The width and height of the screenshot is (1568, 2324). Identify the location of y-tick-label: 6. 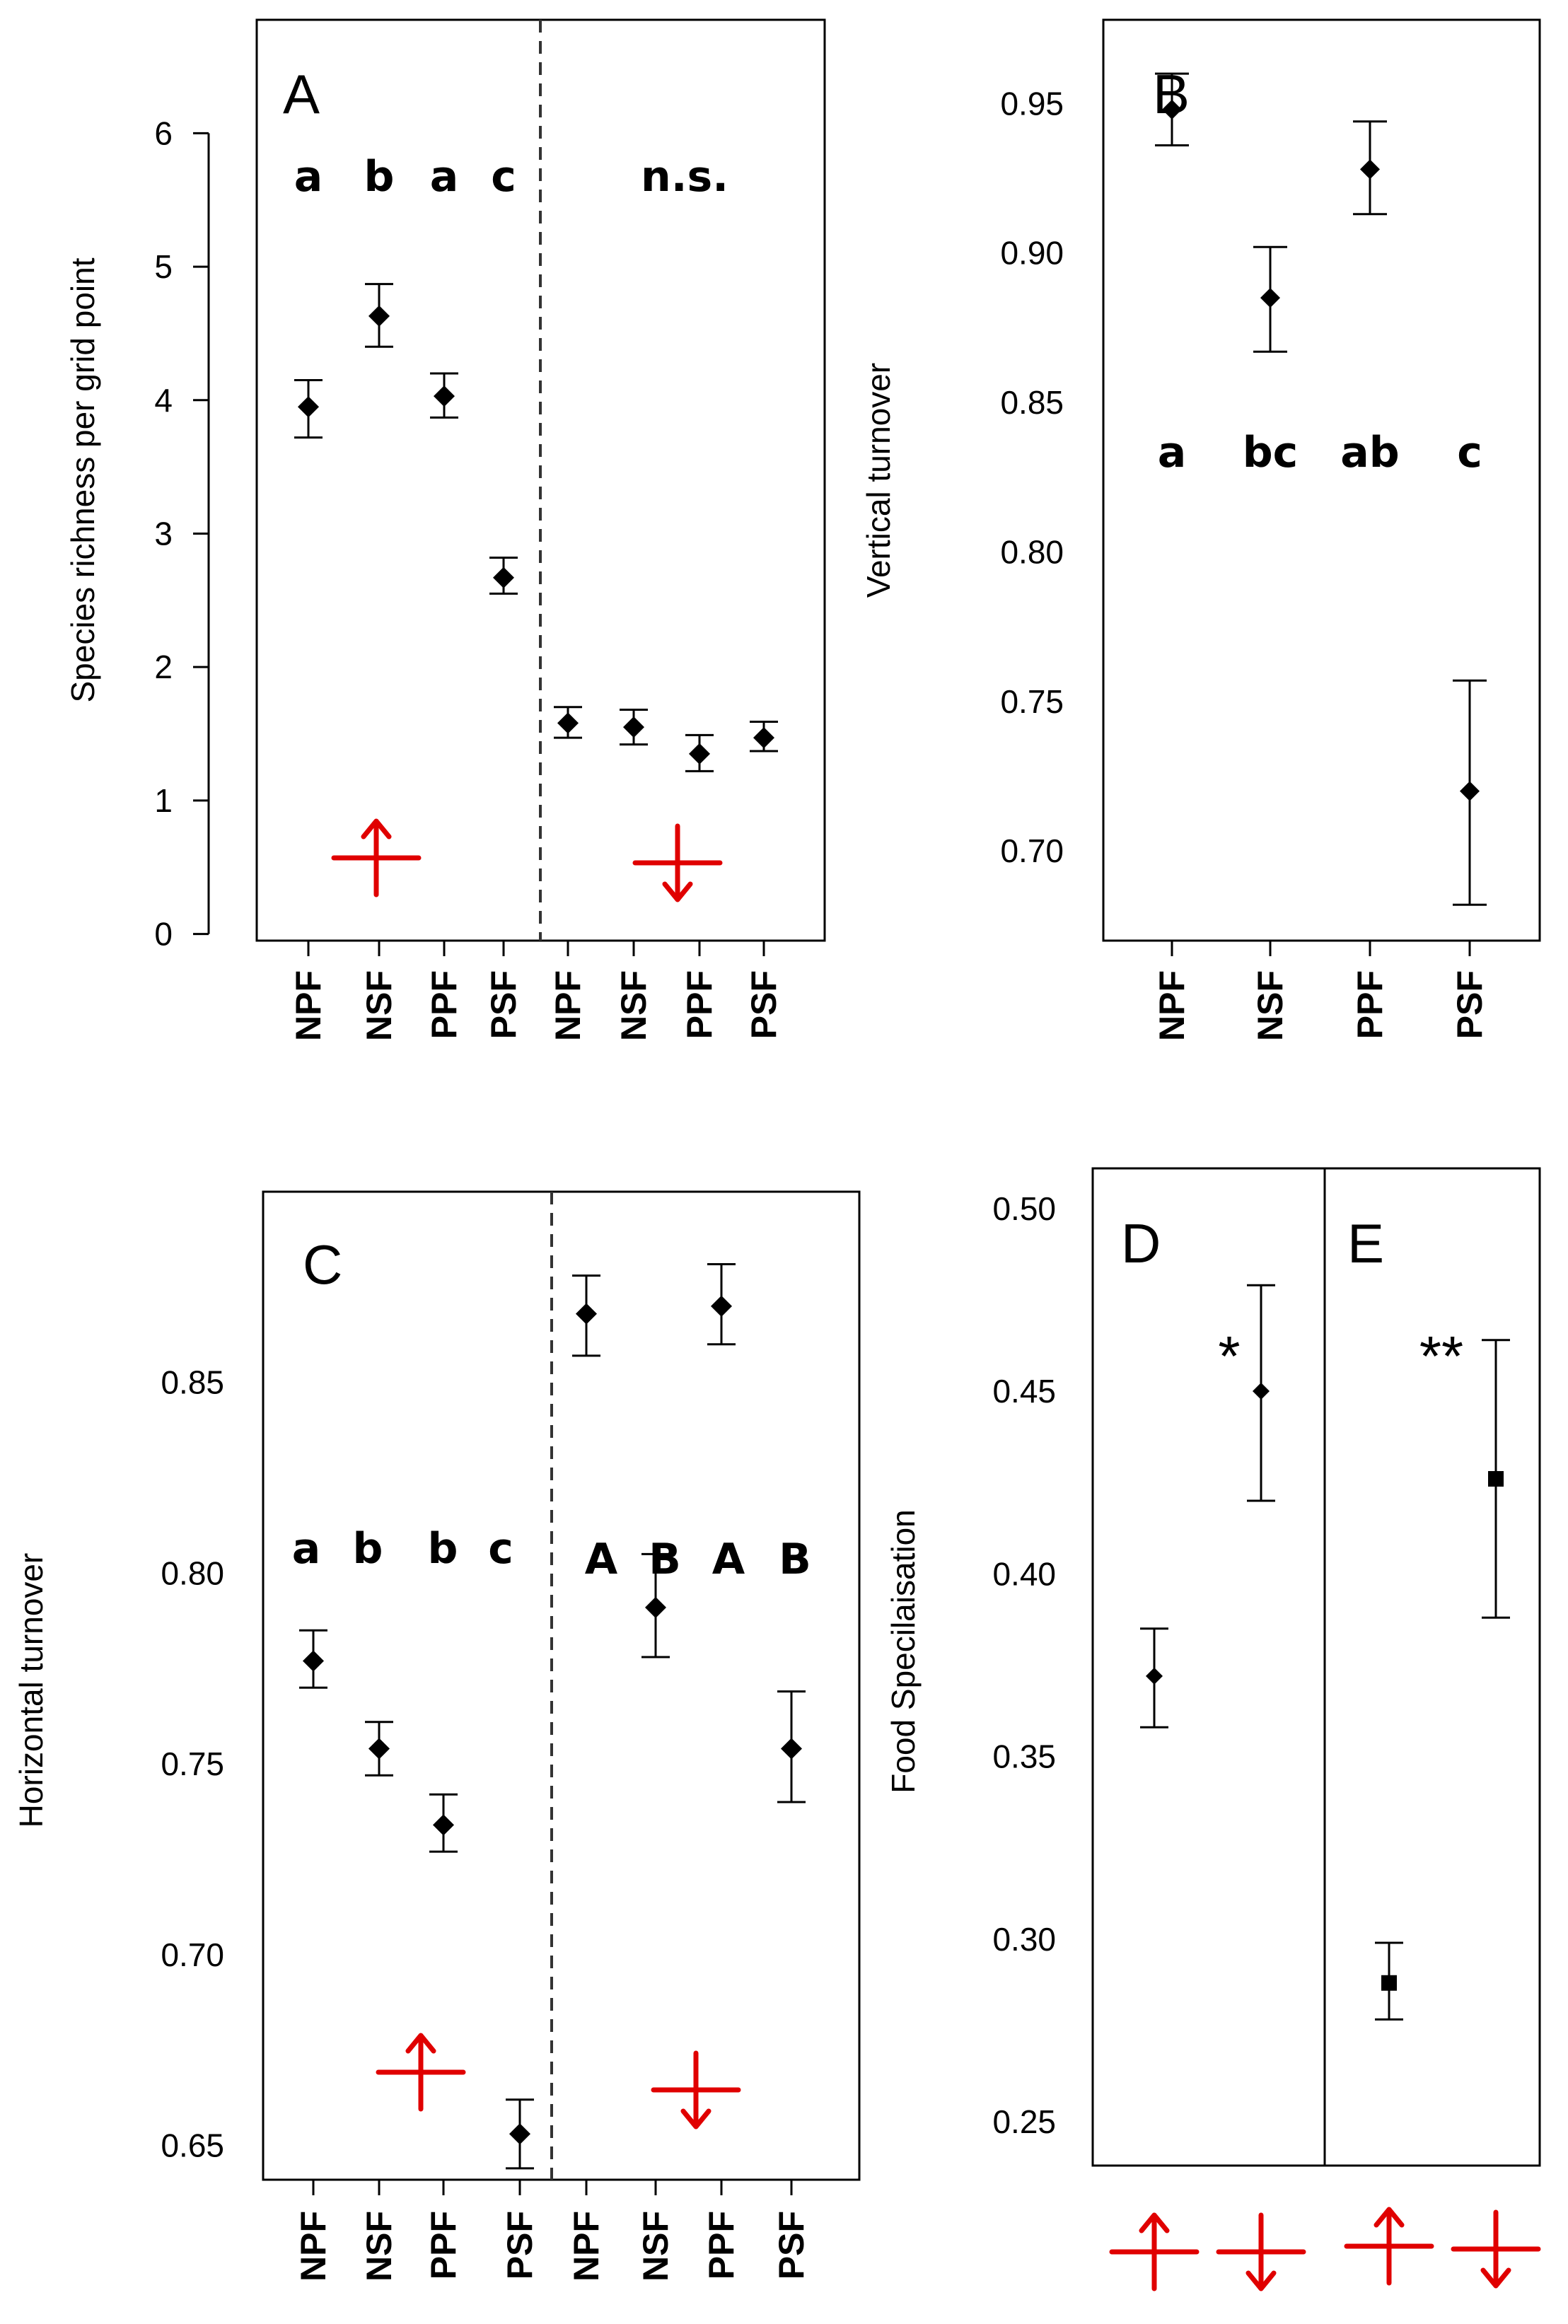
(164, 133).